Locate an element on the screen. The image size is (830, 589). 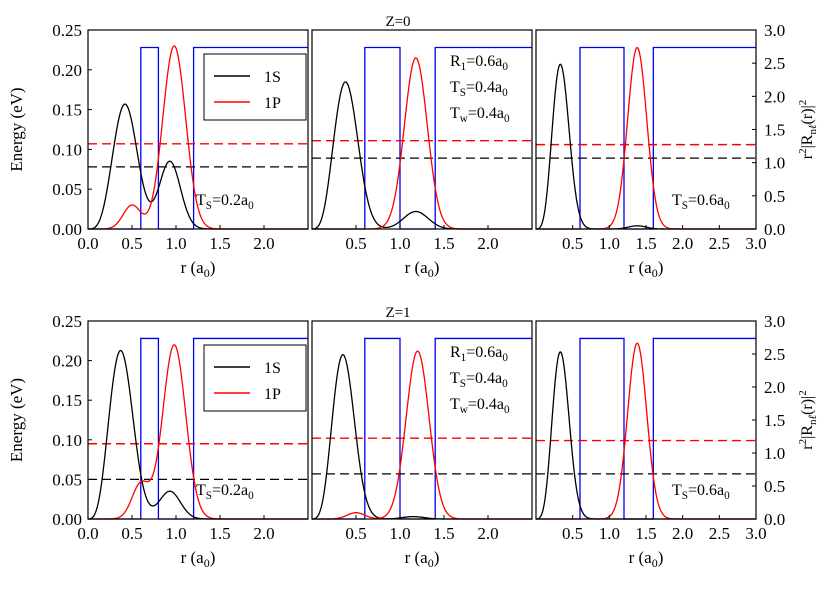
x-tick-label: 3.0 is located at coordinates (755, 533).